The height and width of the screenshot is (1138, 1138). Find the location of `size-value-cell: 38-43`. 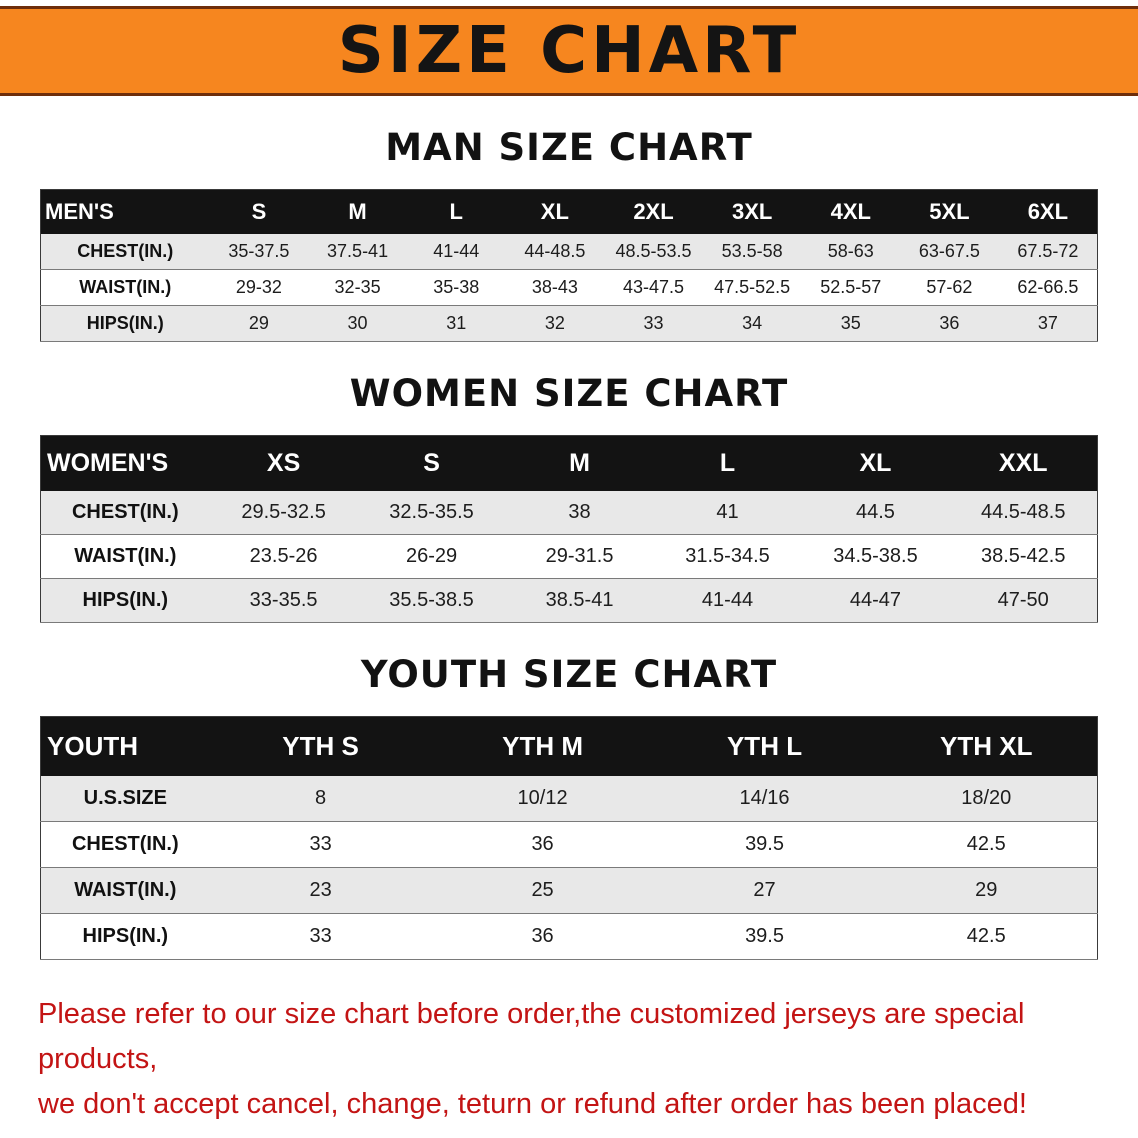

size-value-cell: 38-43 is located at coordinates (554, 287).